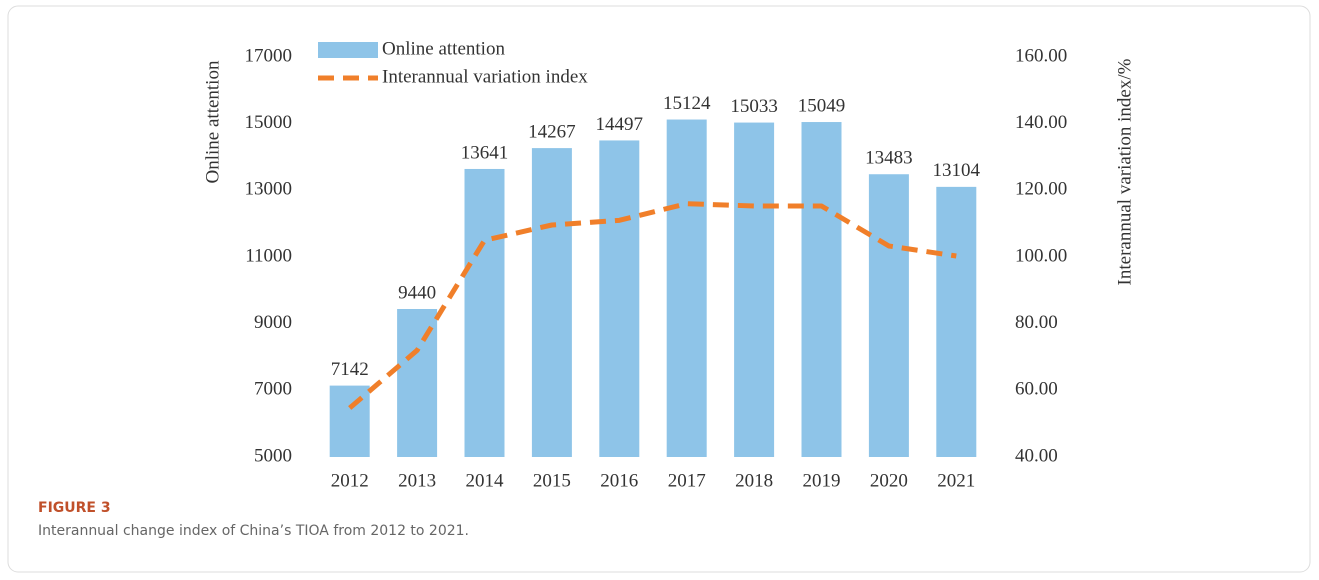  I want to click on y2-tick-label: 100.00, so click(1041, 255).